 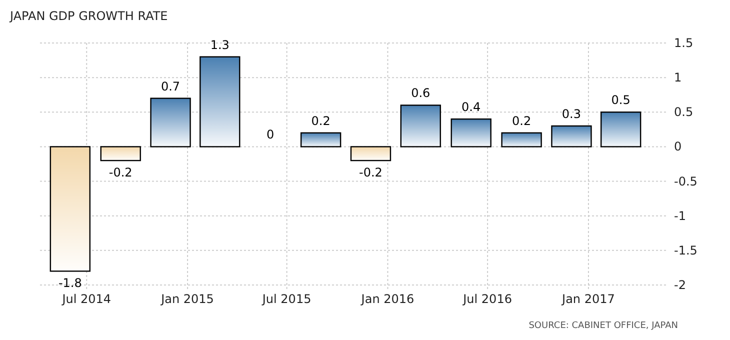 I want to click on data-label: -1.8, so click(x=70, y=283).